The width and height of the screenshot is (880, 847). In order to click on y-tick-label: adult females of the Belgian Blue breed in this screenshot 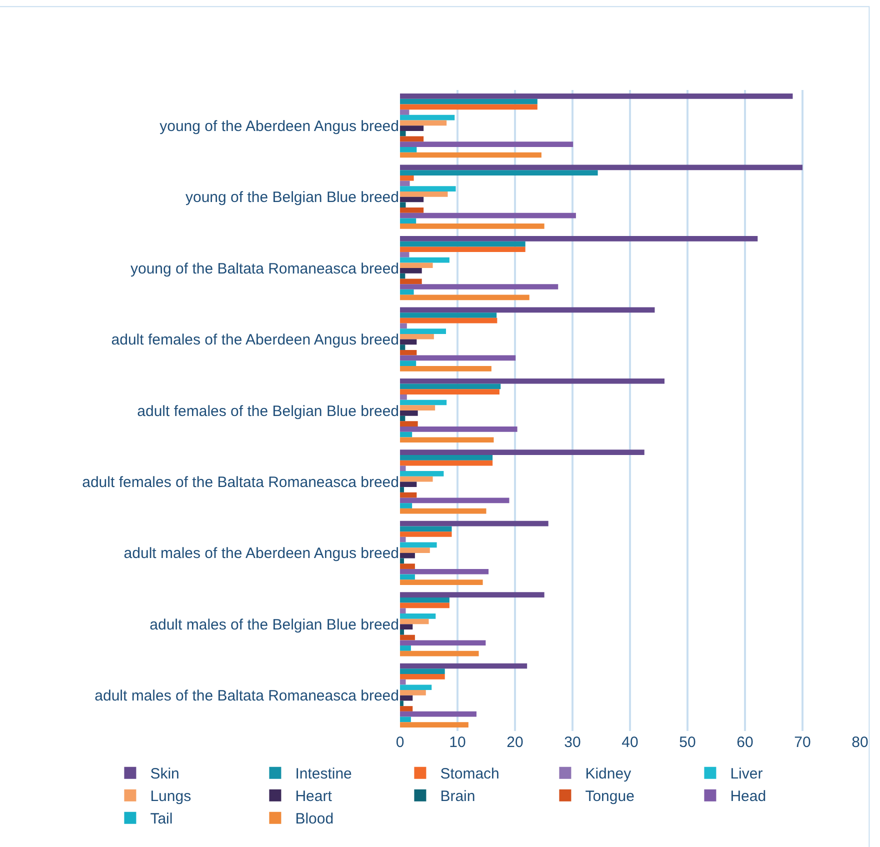, I will do `click(268, 411)`.